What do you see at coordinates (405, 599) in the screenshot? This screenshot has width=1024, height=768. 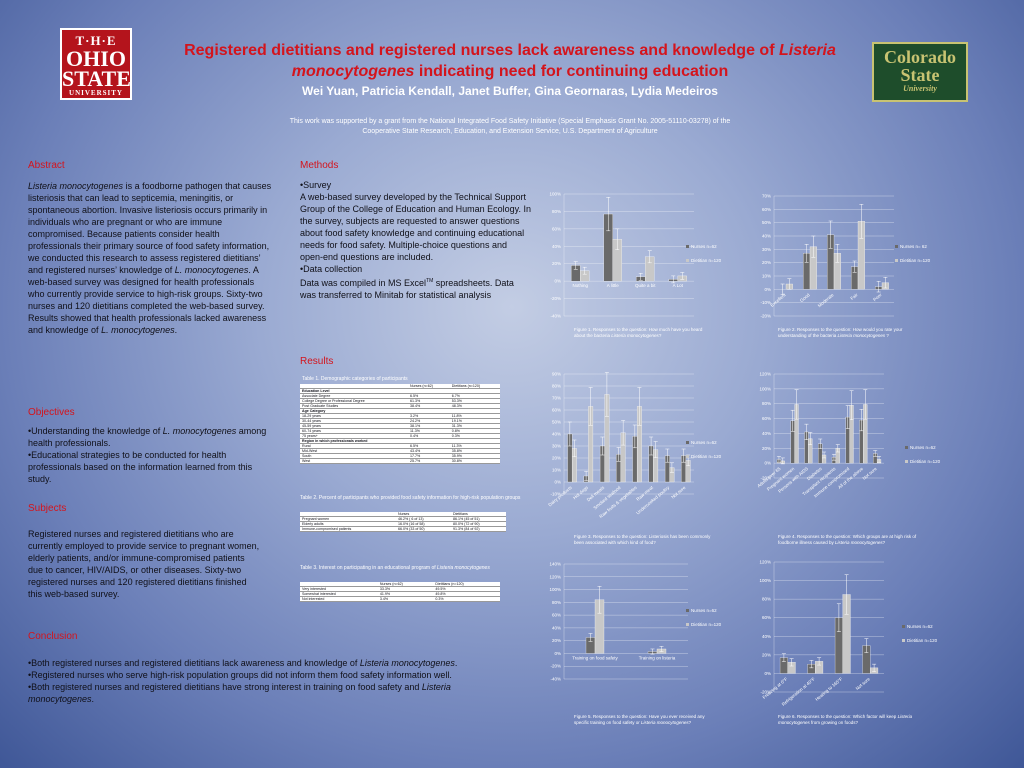 I see `table-cell: 3.4%` at bounding box center [405, 599].